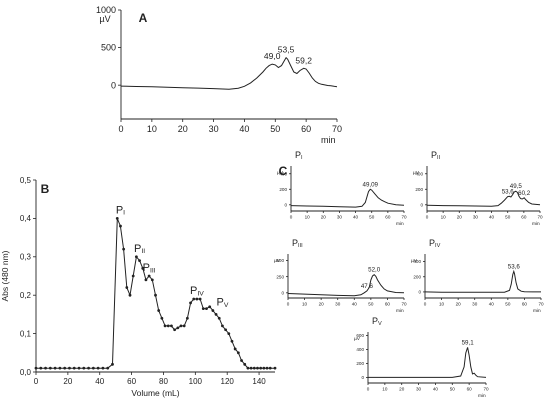 The width and height of the screenshot is (550, 406). I want to click on subplot-piv-panel: 0 10 20 30 40 50 60 70 400 200 0 53,6 µV min, so click(477, 284).